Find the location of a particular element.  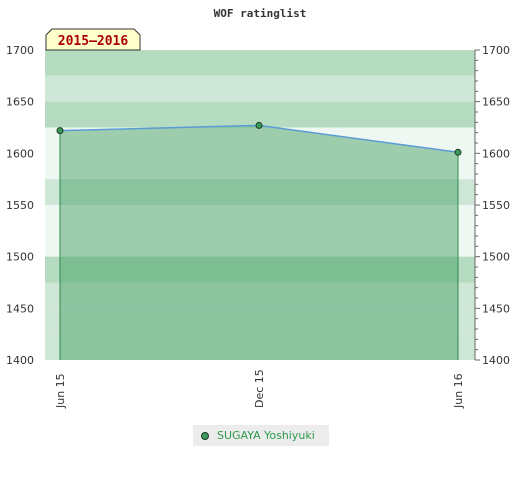

y-tick-label: 1450 is located at coordinates (20, 308).